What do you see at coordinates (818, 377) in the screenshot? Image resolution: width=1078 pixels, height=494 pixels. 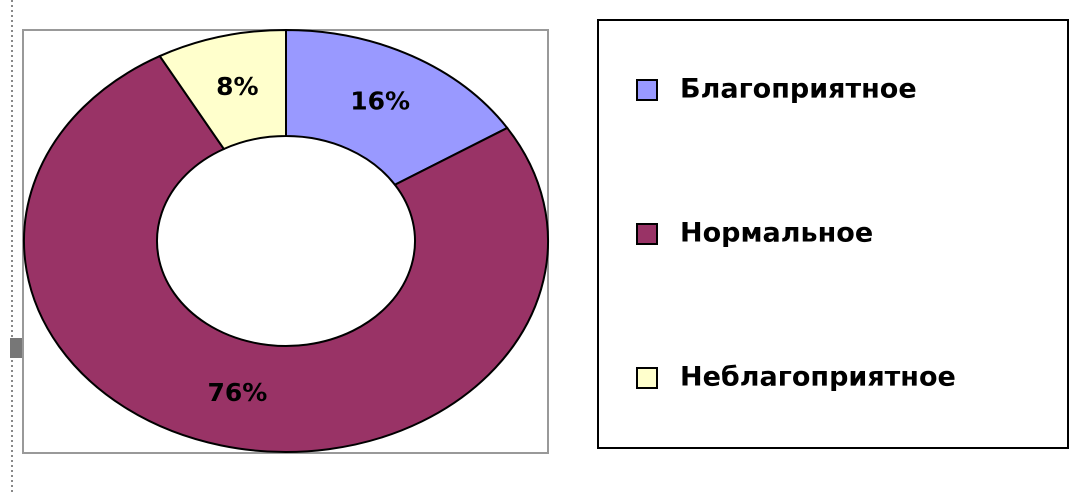 I see `legend-label: Неблагоприятное` at bounding box center [818, 377].